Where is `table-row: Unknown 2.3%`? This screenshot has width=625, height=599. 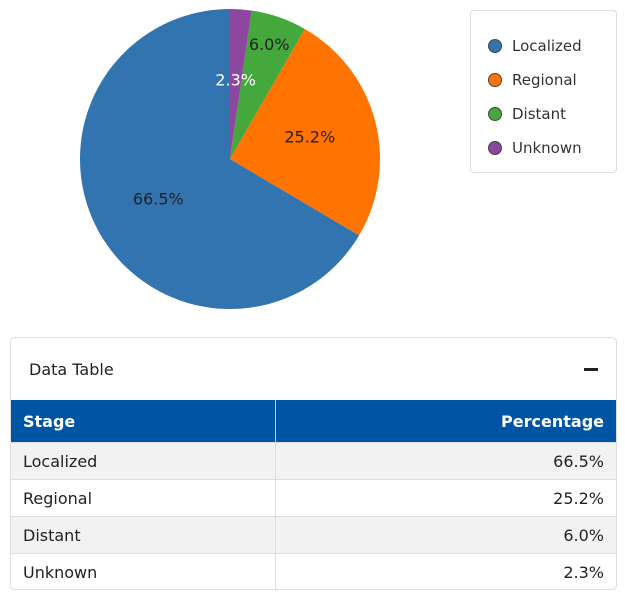 table-row: Unknown 2.3% is located at coordinates (313, 571).